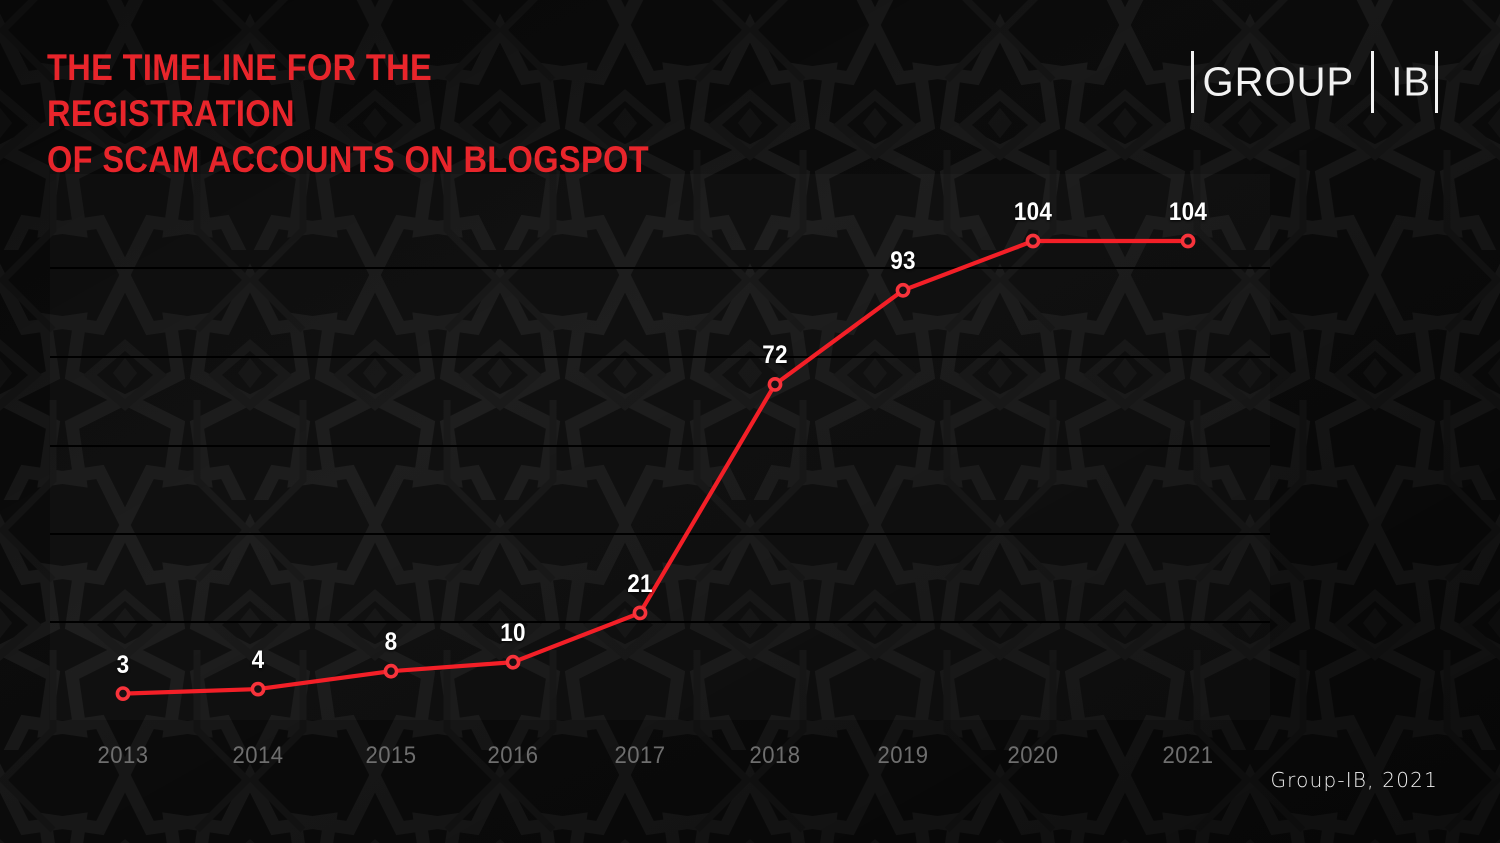 The height and width of the screenshot is (843, 1500). Describe the element at coordinates (1373, 82) in the screenshot. I see `logo-bar-middle` at that location.